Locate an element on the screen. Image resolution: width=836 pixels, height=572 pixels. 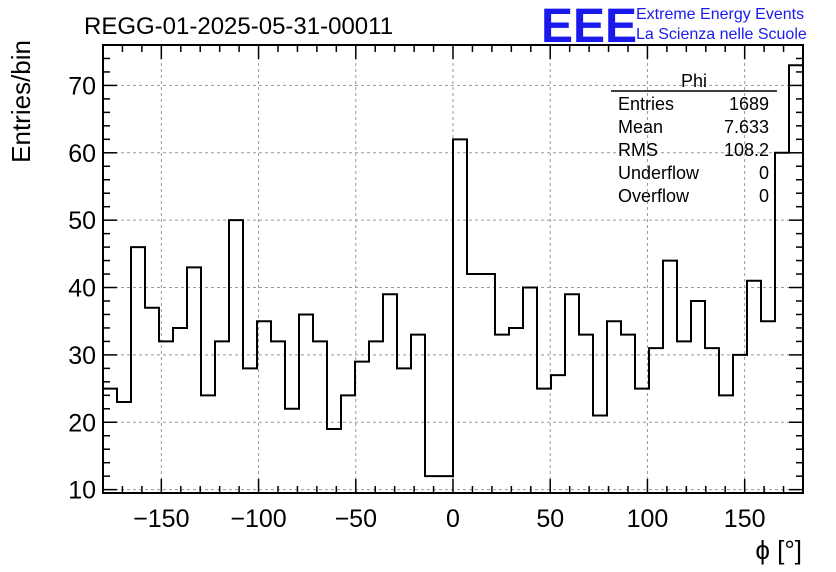
x-tick-label: 0 is located at coordinates (453, 519).